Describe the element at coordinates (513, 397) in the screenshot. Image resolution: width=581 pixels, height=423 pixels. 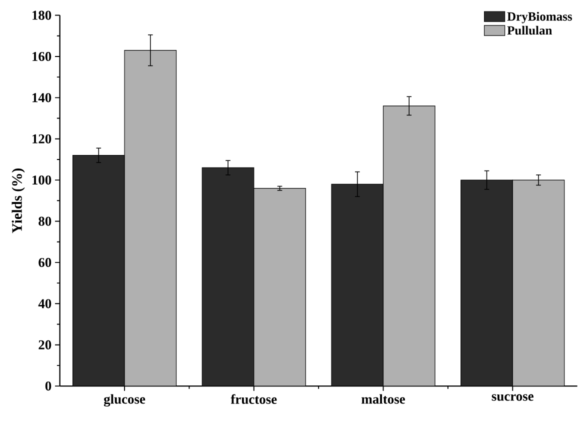
I see `x-tick-label: sucrose` at that location.